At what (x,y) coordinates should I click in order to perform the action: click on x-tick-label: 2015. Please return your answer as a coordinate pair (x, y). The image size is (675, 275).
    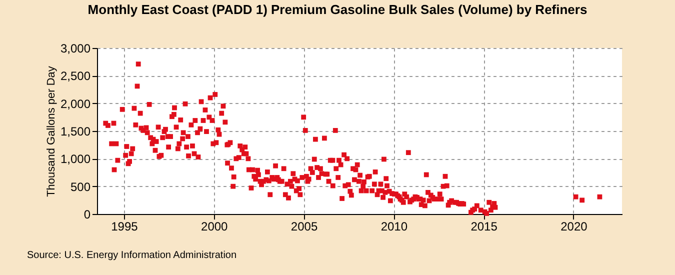
    Looking at the image, I should click on (484, 227).